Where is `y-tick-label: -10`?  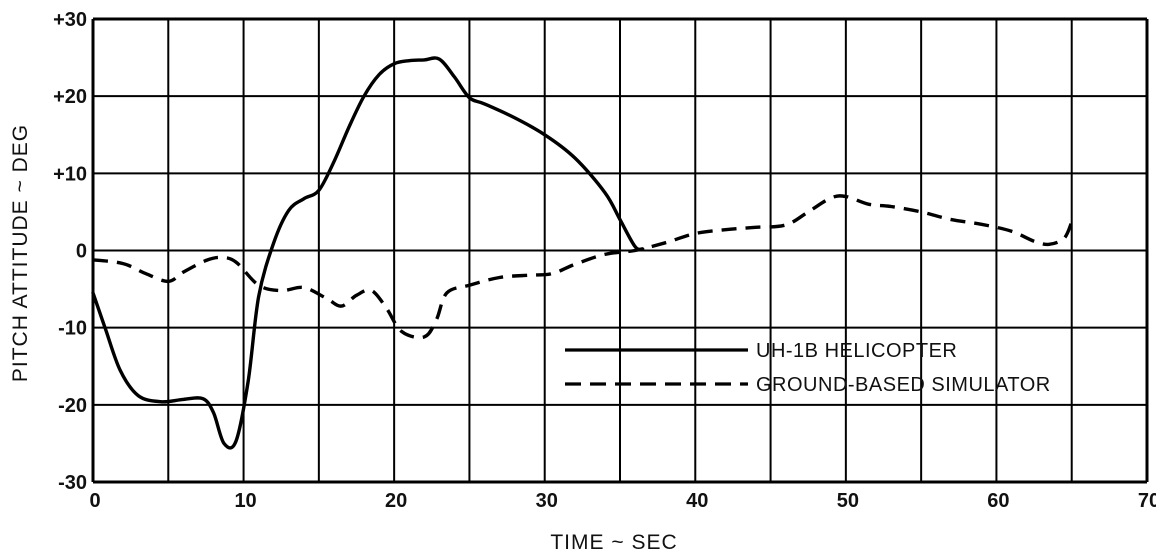
y-tick-label: -10 is located at coordinates (72, 329).